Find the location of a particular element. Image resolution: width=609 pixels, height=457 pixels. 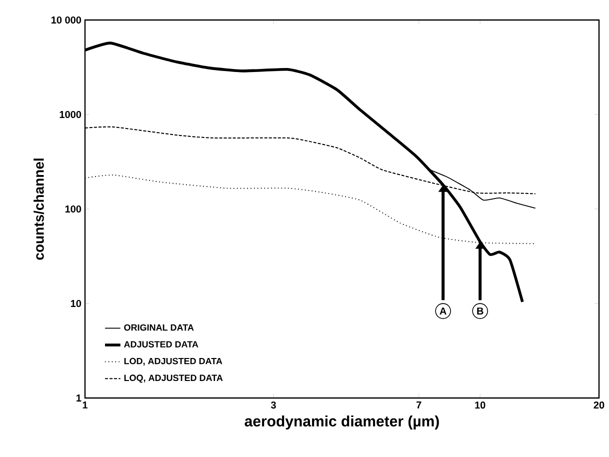

legend-label: ADJUSTED DATA is located at coordinates (161, 344).